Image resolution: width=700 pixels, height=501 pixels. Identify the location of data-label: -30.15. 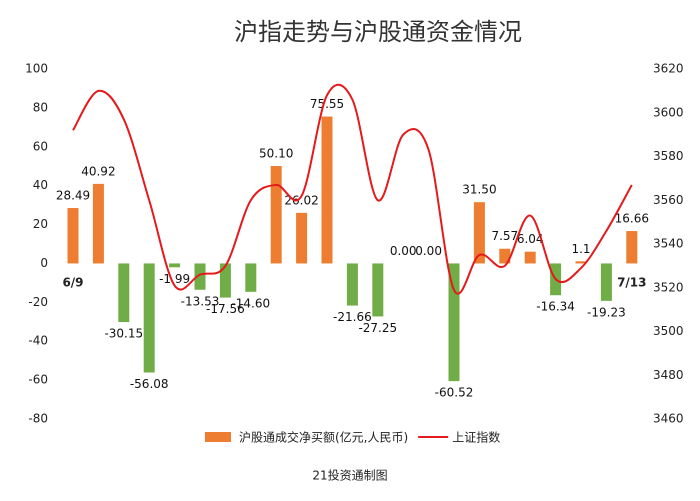
(123, 334).